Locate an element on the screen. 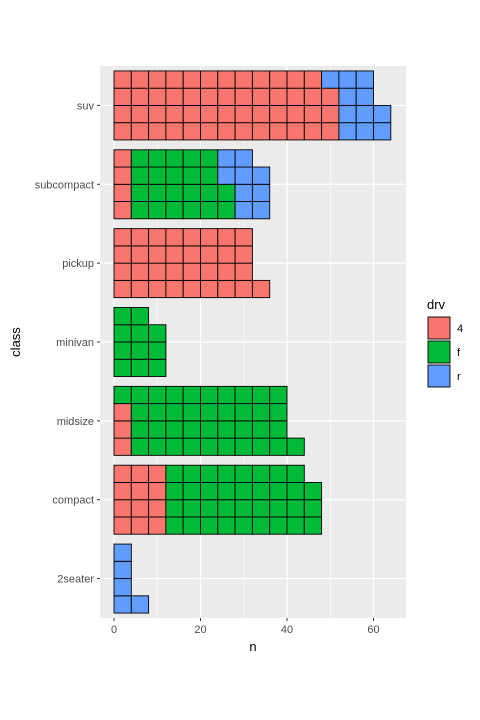 This screenshot has width=480, height=720. y-tick-label: compact is located at coordinates (73, 501).